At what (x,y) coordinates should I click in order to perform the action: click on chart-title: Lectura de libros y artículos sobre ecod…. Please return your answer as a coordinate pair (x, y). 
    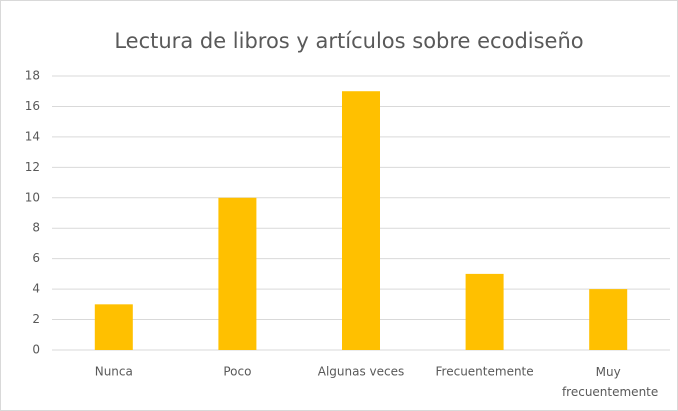
    Looking at the image, I should click on (348, 41).